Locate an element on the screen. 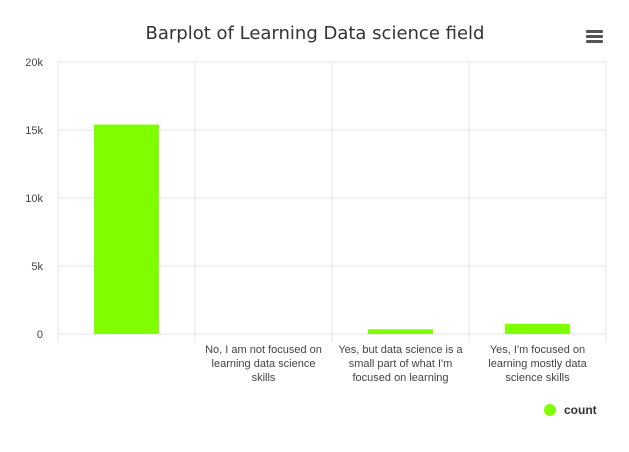 The image size is (629, 452). legend: count is located at coordinates (570, 410).